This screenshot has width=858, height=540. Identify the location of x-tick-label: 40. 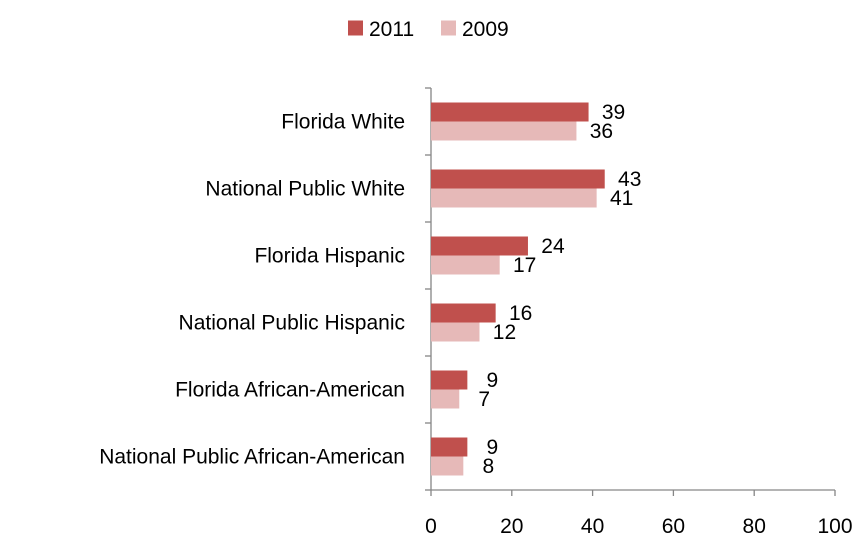
(592, 526).